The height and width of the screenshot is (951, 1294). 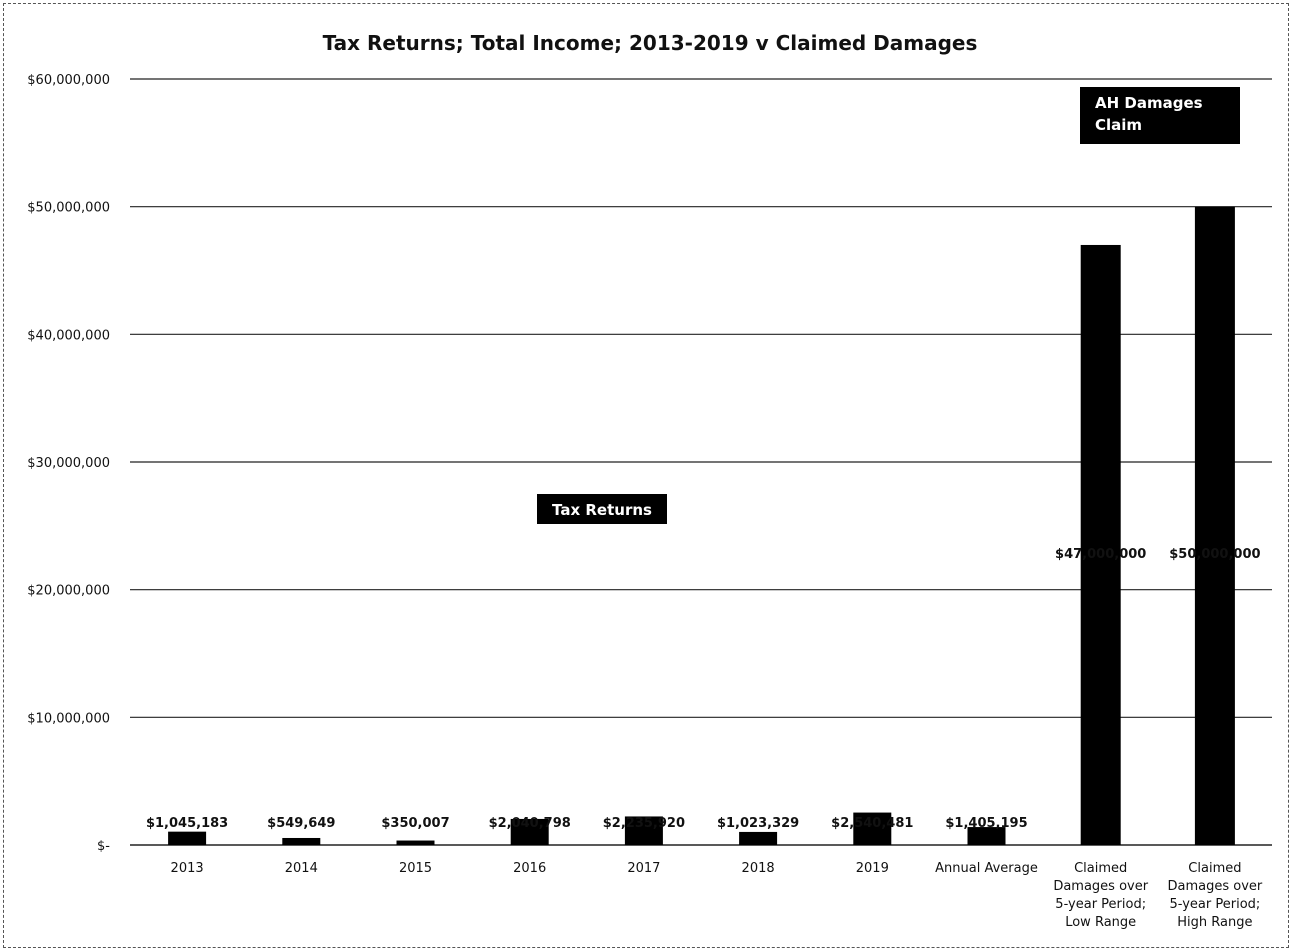 I want to click on x-tick-label: Annual Average, so click(x=986, y=868).